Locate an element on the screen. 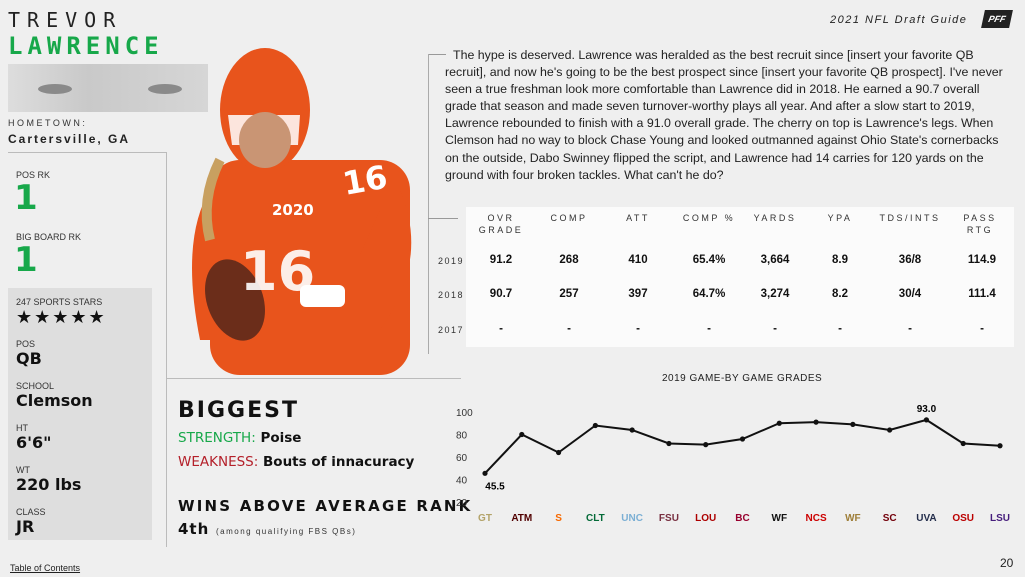 The image size is (1025, 577). strength-label: STRENGTH: is located at coordinates (217, 438).